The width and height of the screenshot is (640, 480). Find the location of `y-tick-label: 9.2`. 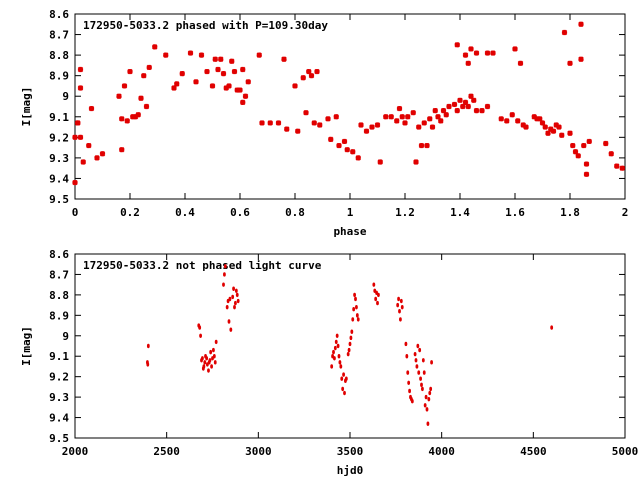

y-tick-label: 9.2 is located at coordinates (59, 377).